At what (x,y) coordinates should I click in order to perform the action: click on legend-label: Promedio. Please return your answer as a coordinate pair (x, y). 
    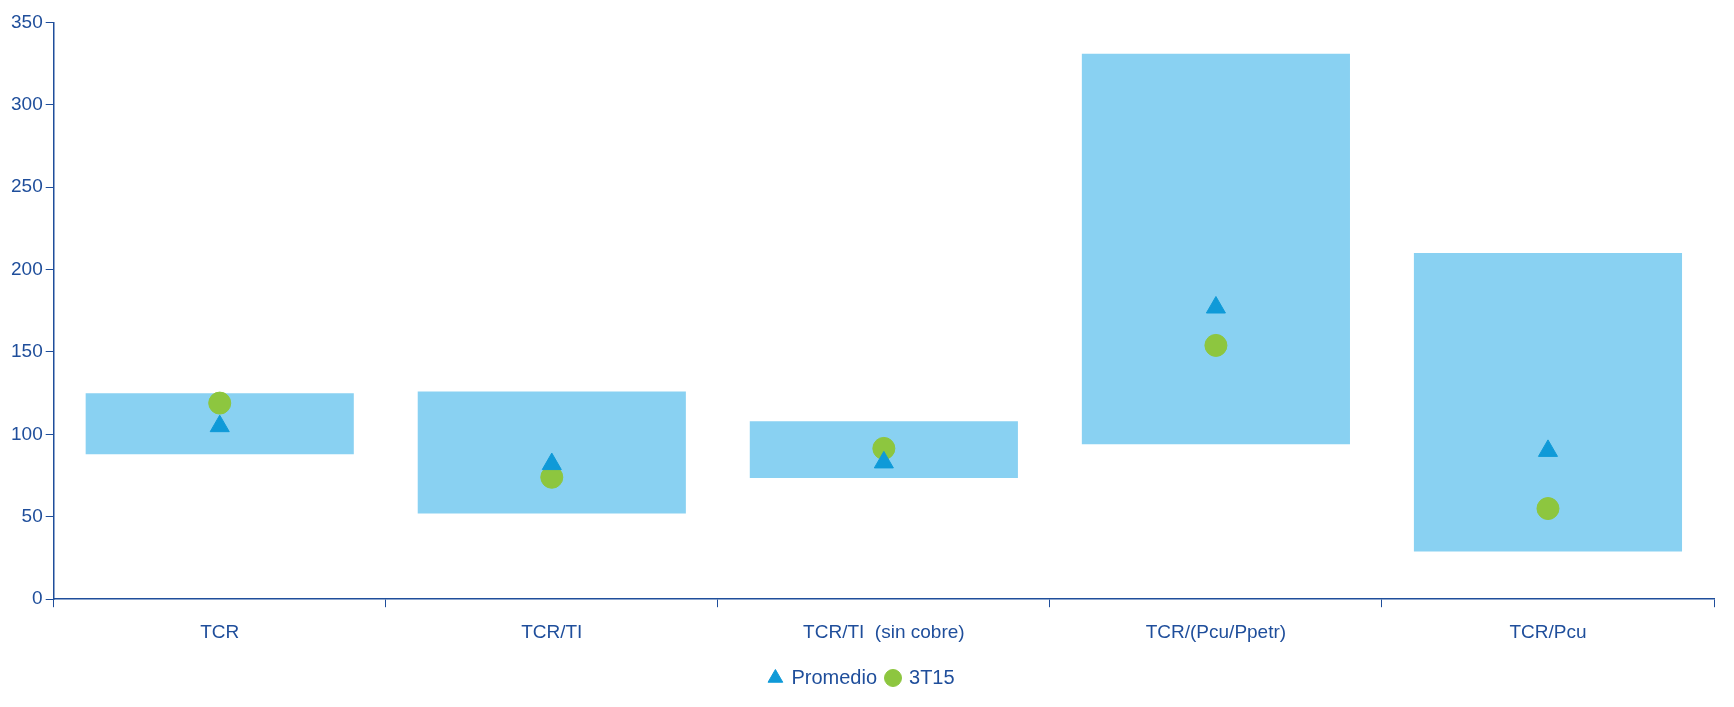
    Looking at the image, I should click on (834, 676).